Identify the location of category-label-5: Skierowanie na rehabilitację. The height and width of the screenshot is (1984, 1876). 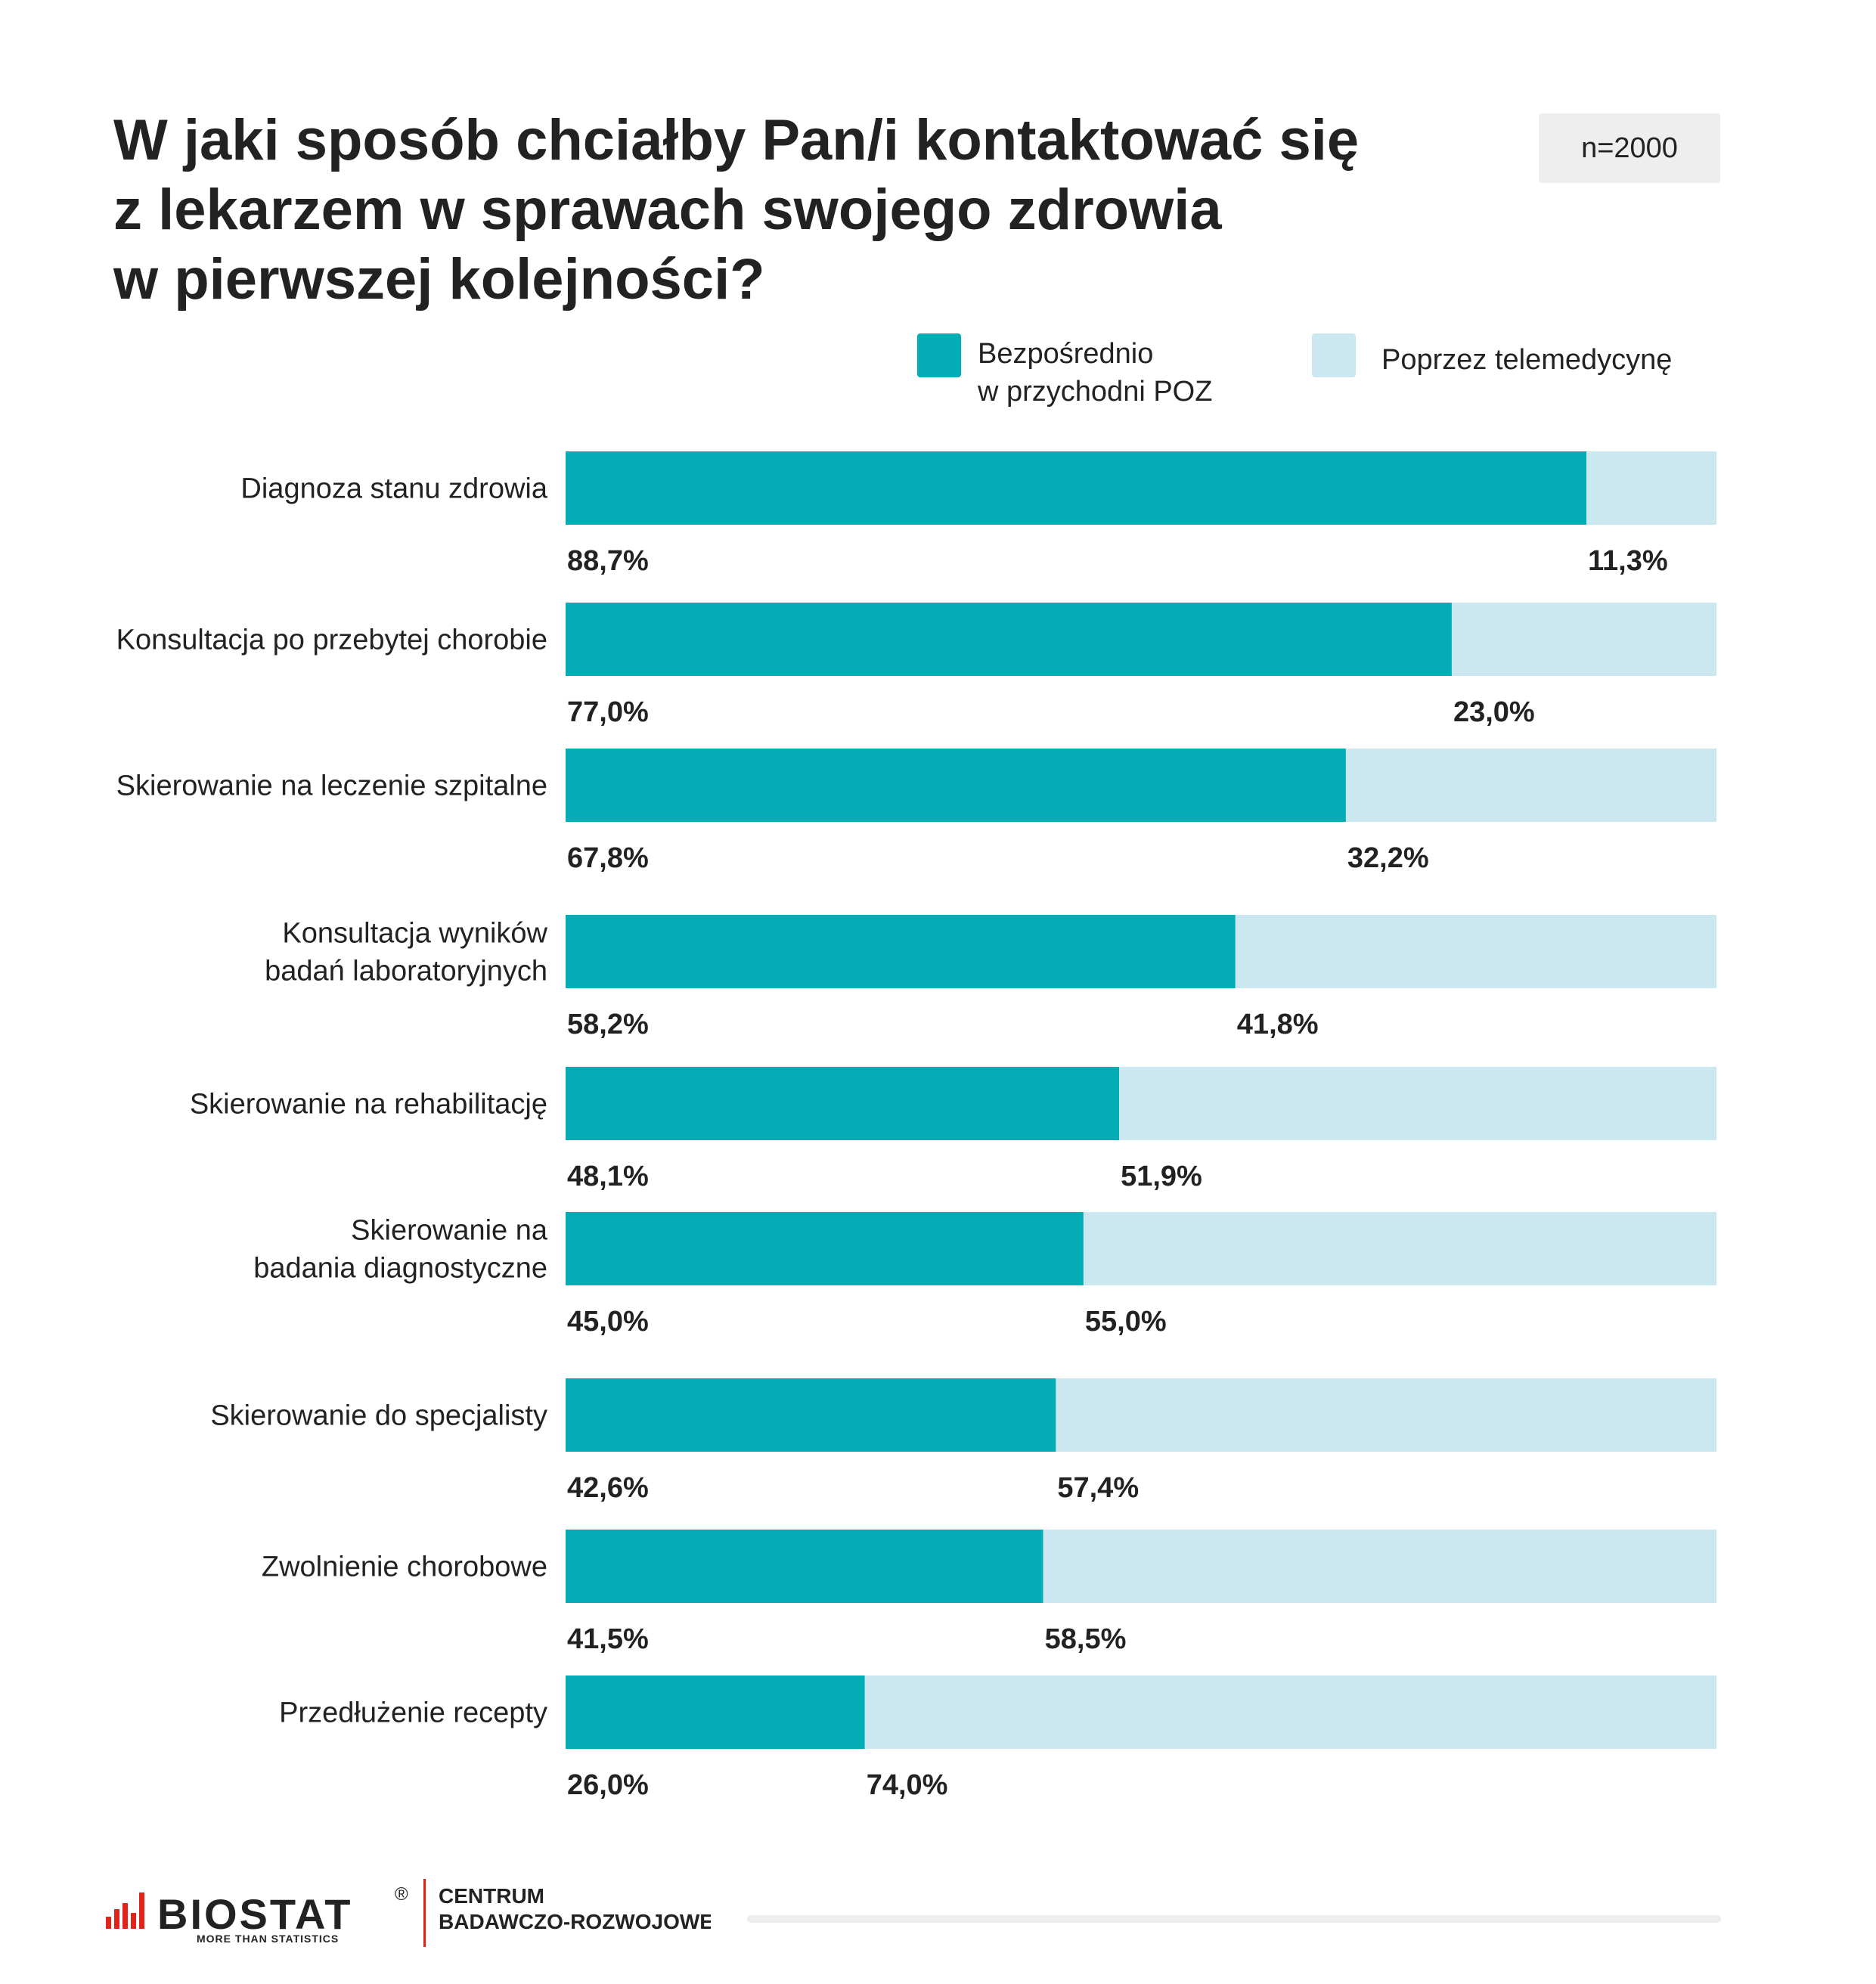
(368, 1105).